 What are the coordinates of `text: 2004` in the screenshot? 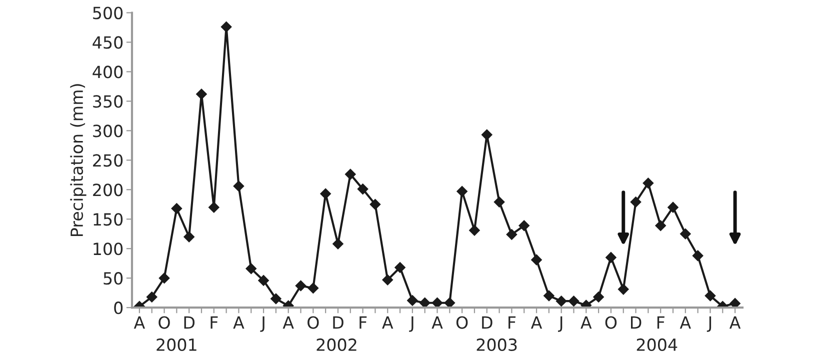 It's located at (657, 345).